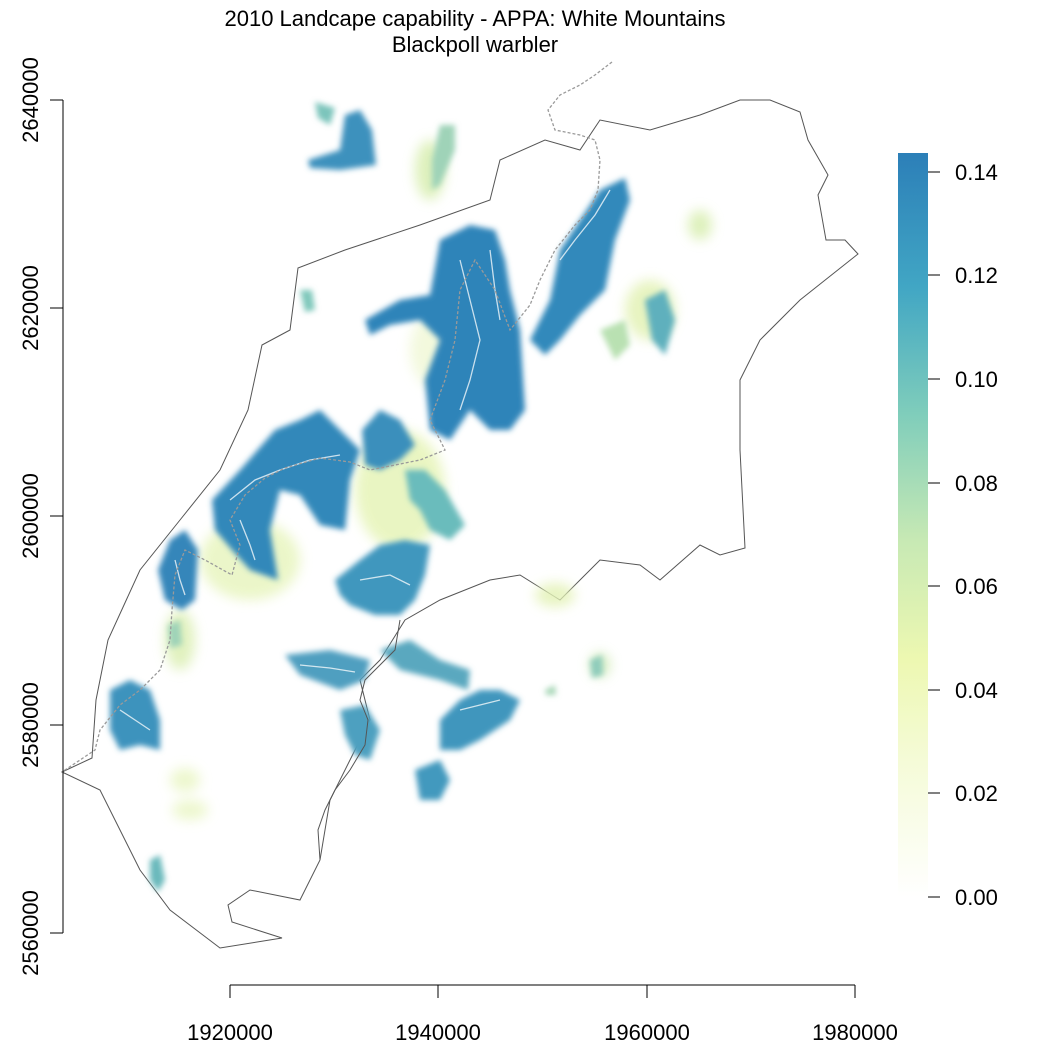  I want to click on legend-tick-label: 0.04, so click(976, 690).